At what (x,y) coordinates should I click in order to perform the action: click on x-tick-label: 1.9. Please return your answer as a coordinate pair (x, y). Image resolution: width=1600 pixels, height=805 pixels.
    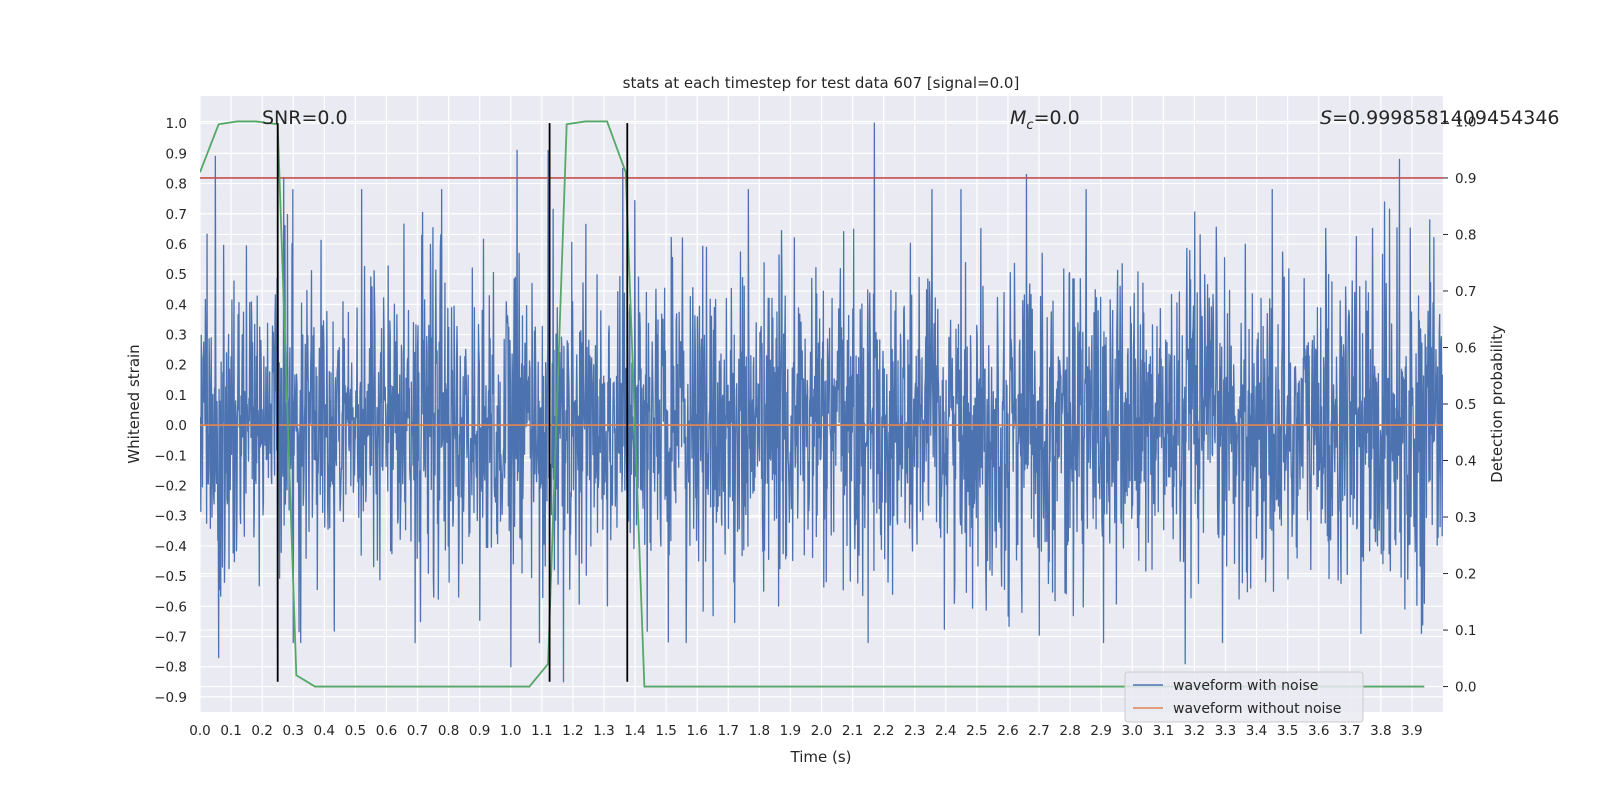
    Looking at the image, I should click on (790, 731).